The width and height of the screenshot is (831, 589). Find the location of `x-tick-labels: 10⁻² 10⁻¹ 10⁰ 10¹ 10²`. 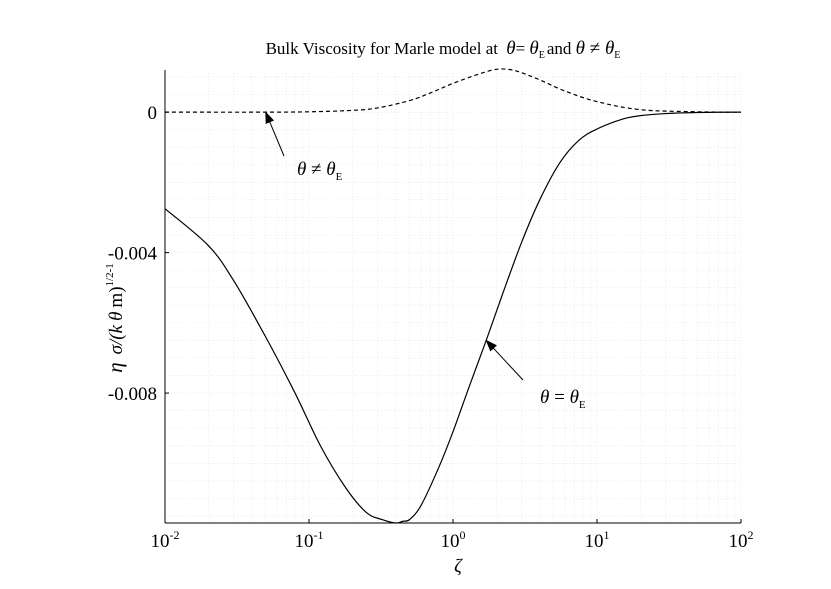

x-tick-labels: 10⁻² 10⁻¹ 10⁰ 10¹ 10² is located at coordinates (452, 535).